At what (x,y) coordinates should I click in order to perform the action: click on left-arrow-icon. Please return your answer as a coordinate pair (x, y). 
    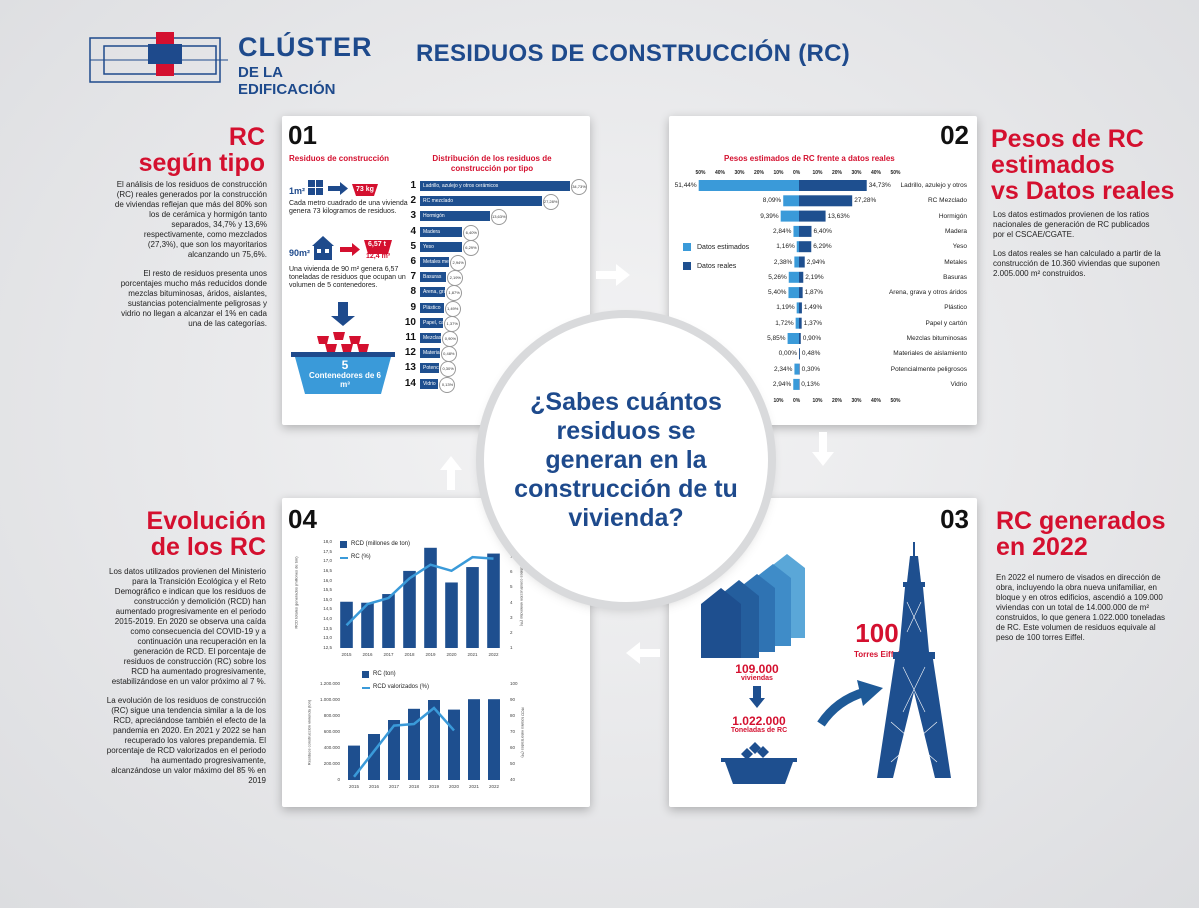
    Looking at the image, I should click on (643, 653).